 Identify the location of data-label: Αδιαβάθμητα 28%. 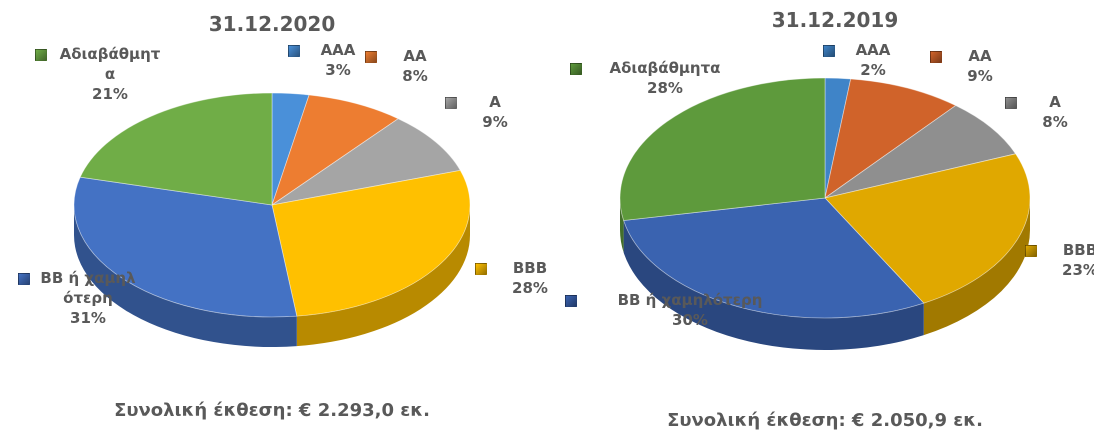
(655, 78).